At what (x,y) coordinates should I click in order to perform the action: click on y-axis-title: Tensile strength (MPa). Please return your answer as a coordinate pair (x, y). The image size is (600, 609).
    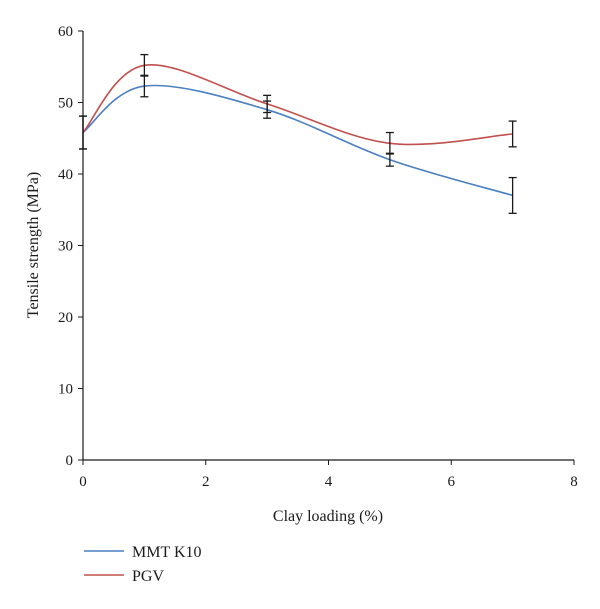
    Looking at the image, I should click on (33, 245).